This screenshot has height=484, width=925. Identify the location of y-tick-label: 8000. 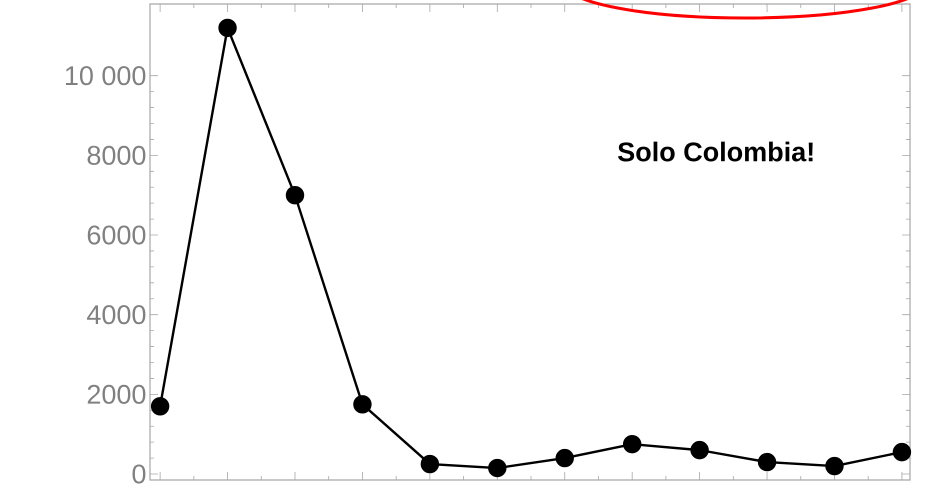
(117, 155).